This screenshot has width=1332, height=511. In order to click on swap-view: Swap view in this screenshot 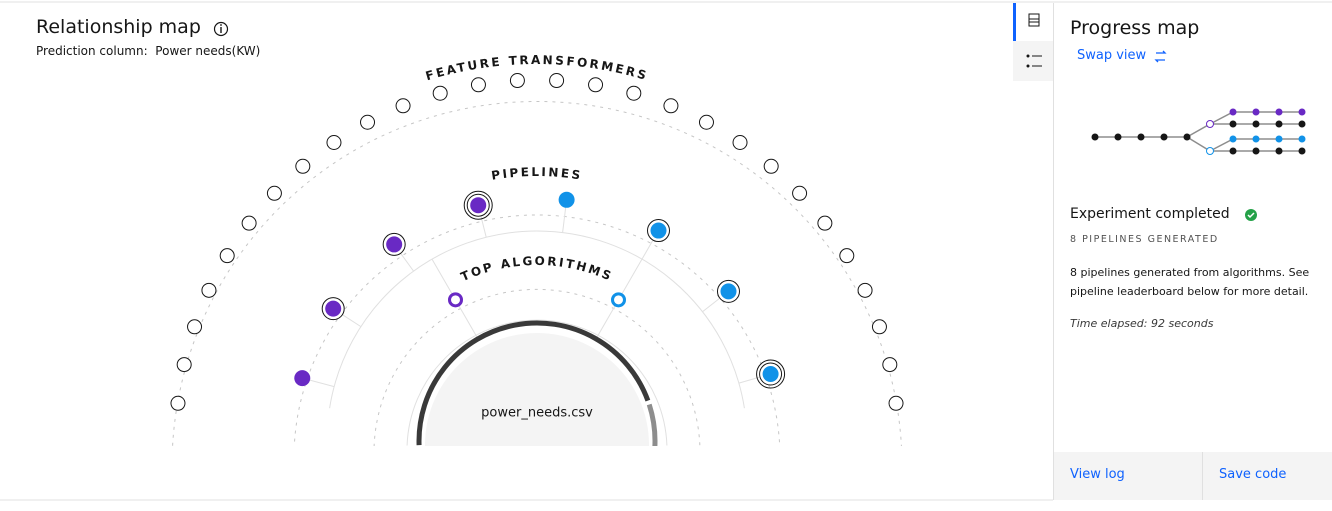, I will do `click(1112, 55)`.